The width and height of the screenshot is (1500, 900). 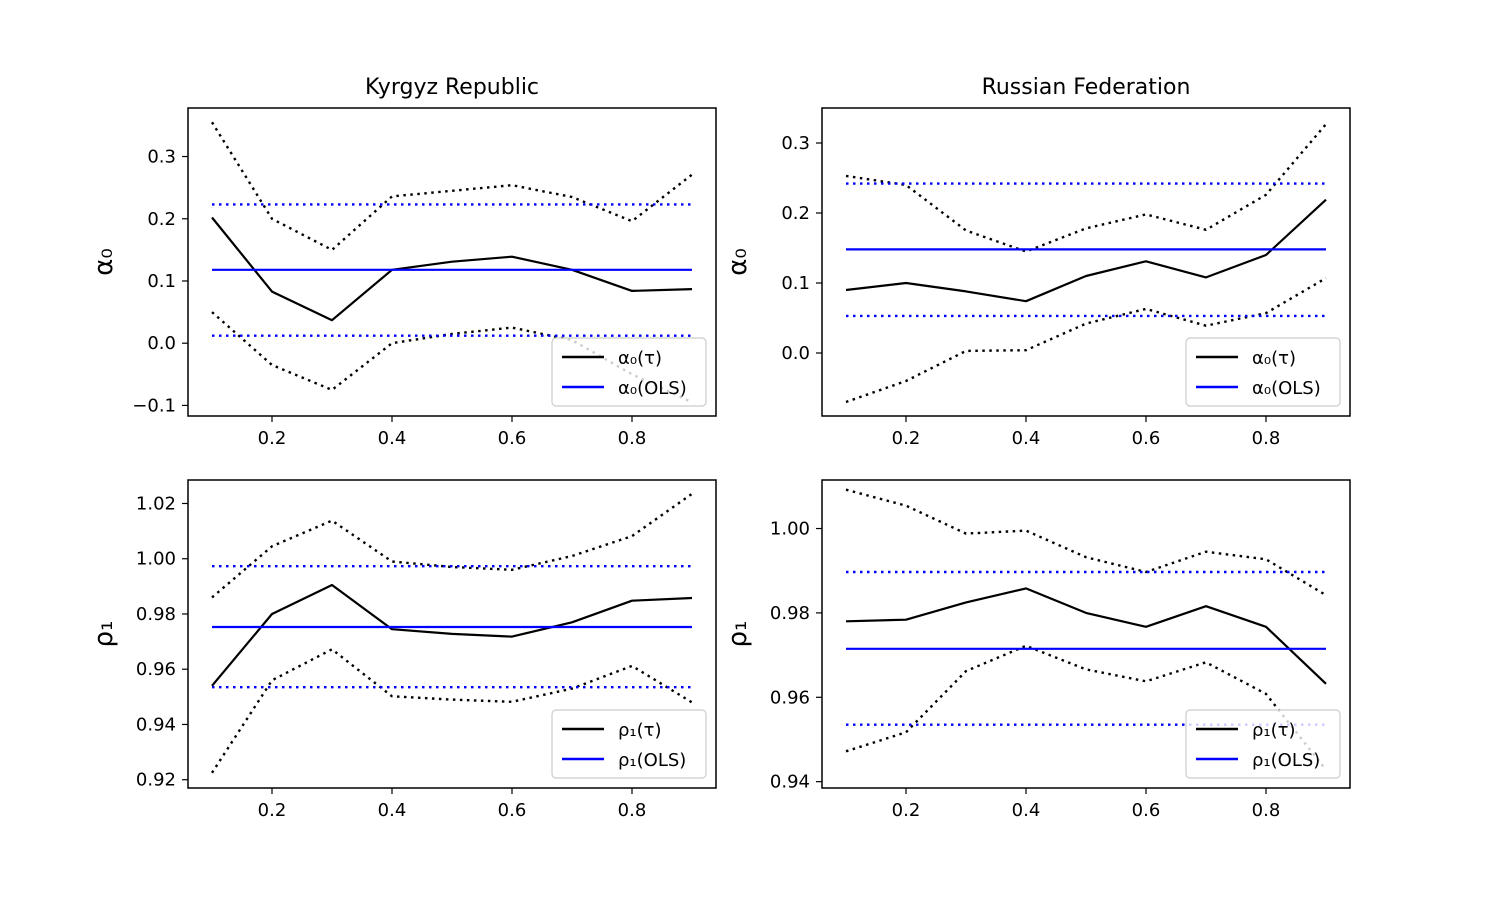 I want to click on y-tick-label: 0.92, so click(x=156, y=780).